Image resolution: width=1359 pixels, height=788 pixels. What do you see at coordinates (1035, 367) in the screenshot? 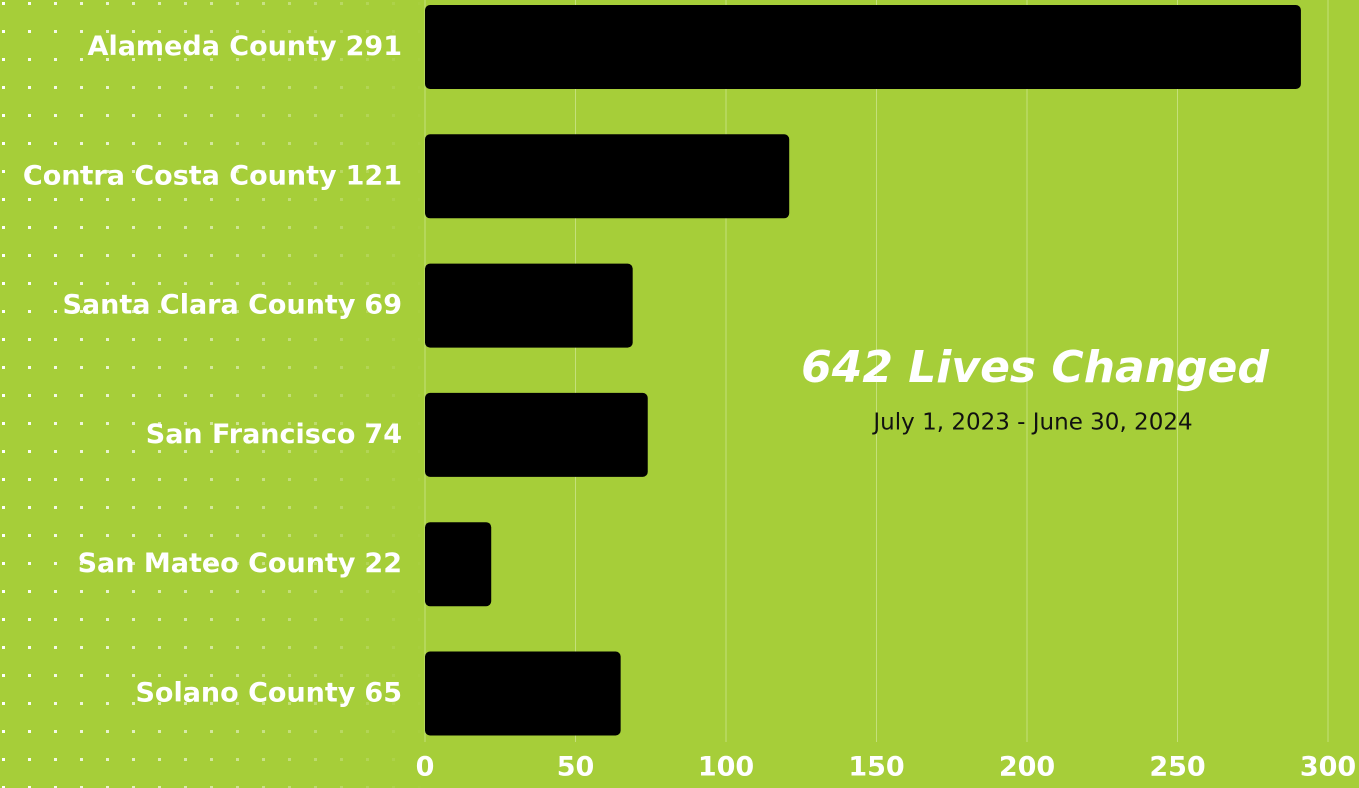
I see `annotation: 642 Lives Changed` at bounding box center [1035, 367].